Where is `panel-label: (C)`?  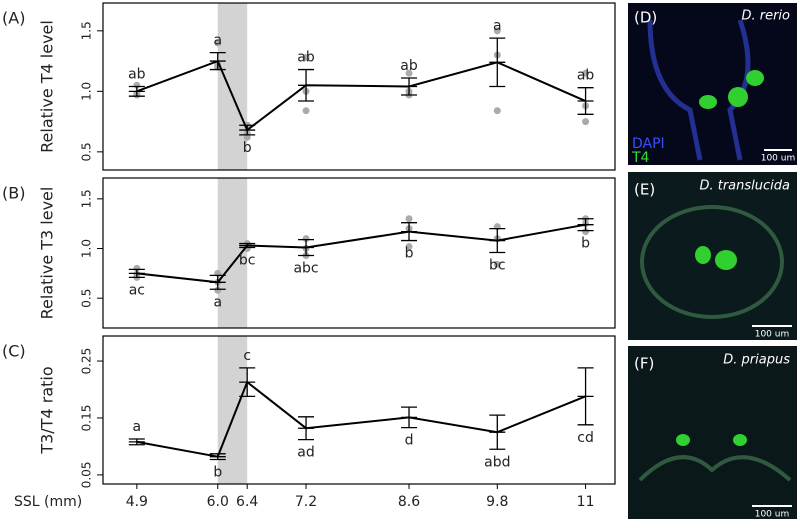 panel-label: (C) is located at coordinates (14, 351).